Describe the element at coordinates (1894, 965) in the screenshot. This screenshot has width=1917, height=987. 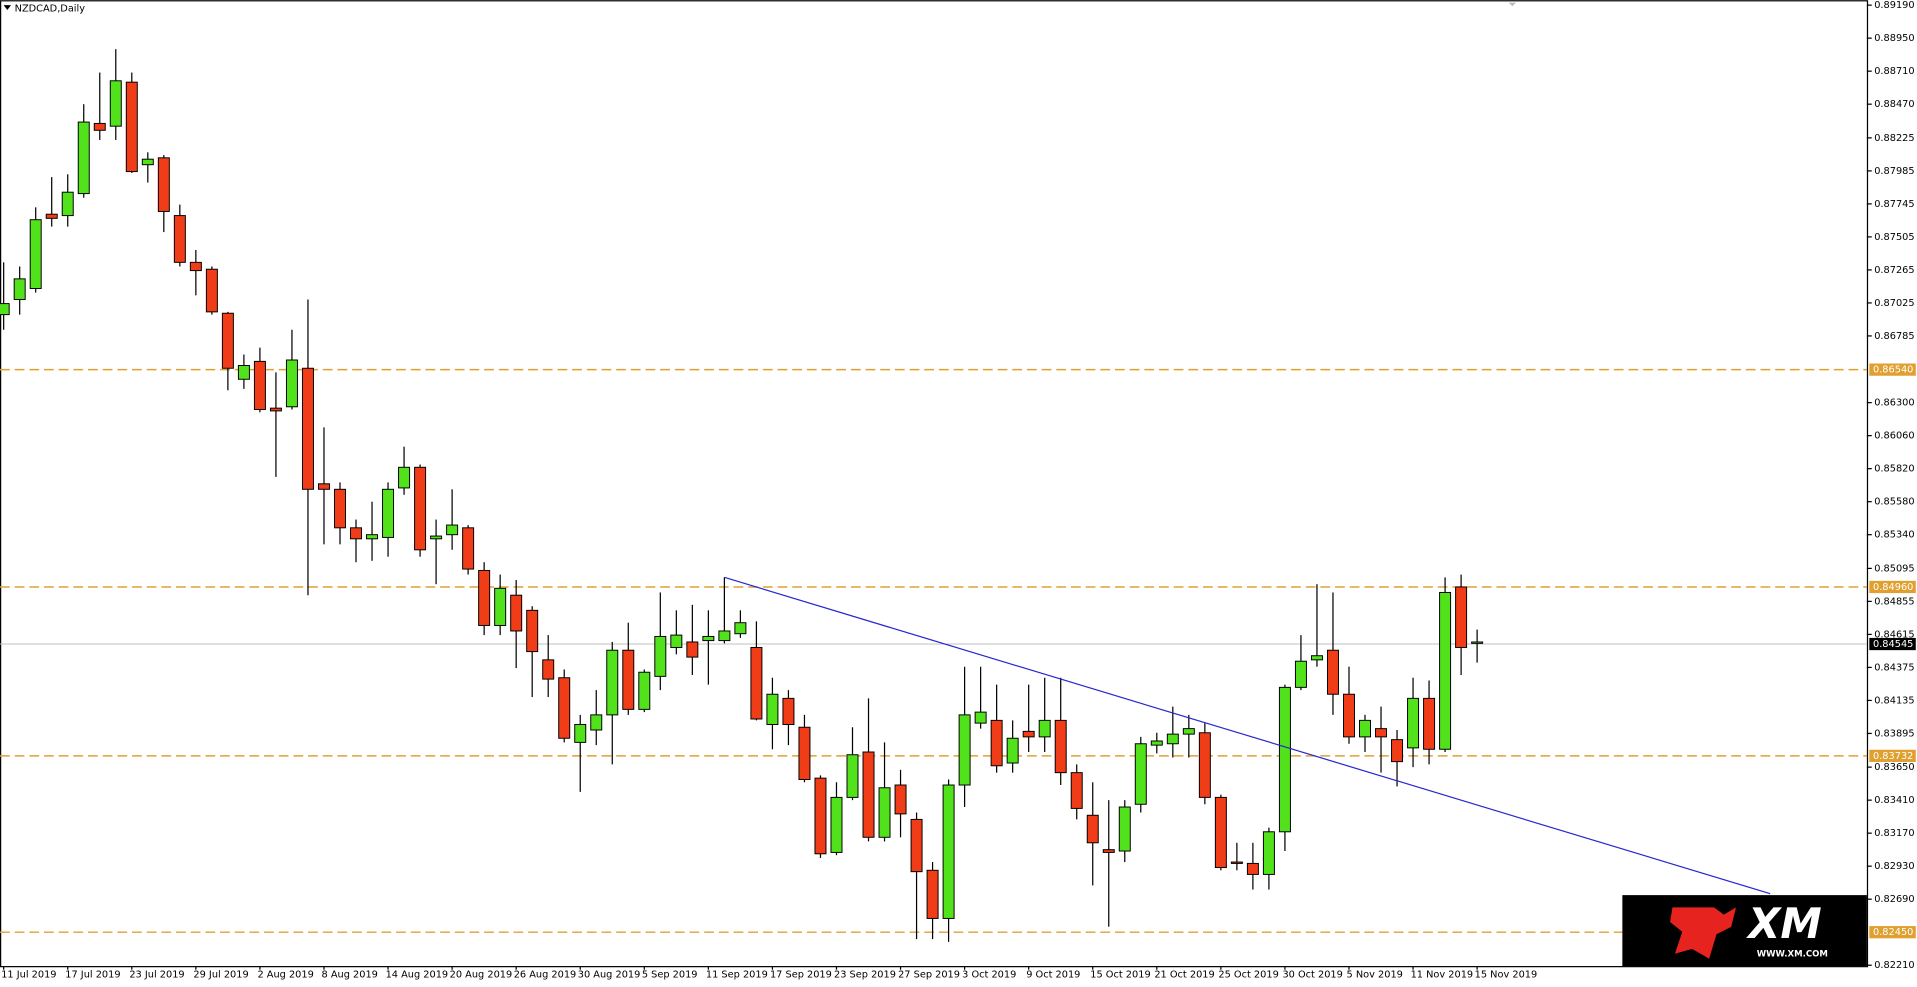
I see `y-tick-label: 0.82210` at that location.